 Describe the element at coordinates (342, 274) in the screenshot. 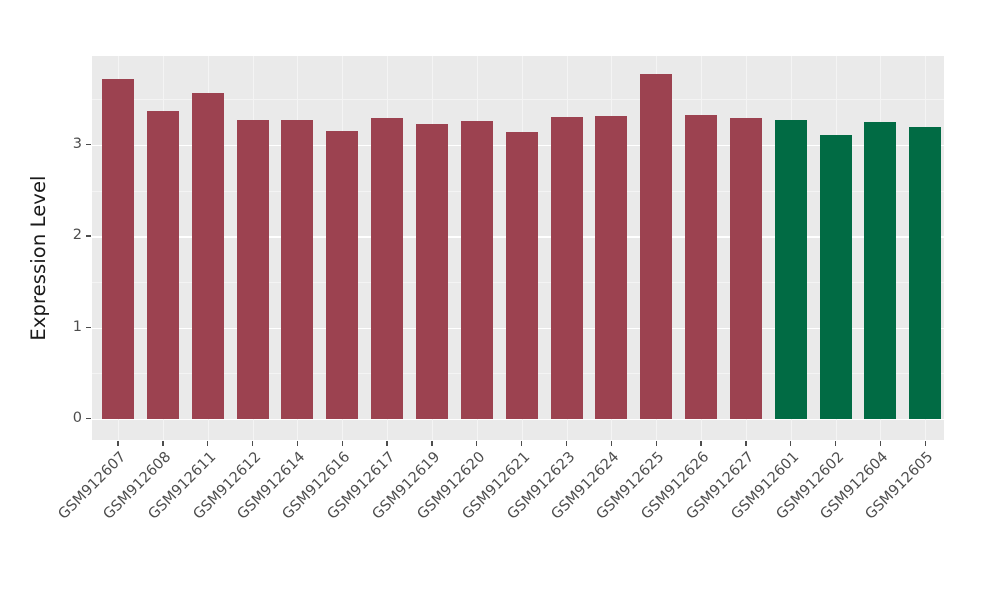

I see `bar-GSM912616` at that location.